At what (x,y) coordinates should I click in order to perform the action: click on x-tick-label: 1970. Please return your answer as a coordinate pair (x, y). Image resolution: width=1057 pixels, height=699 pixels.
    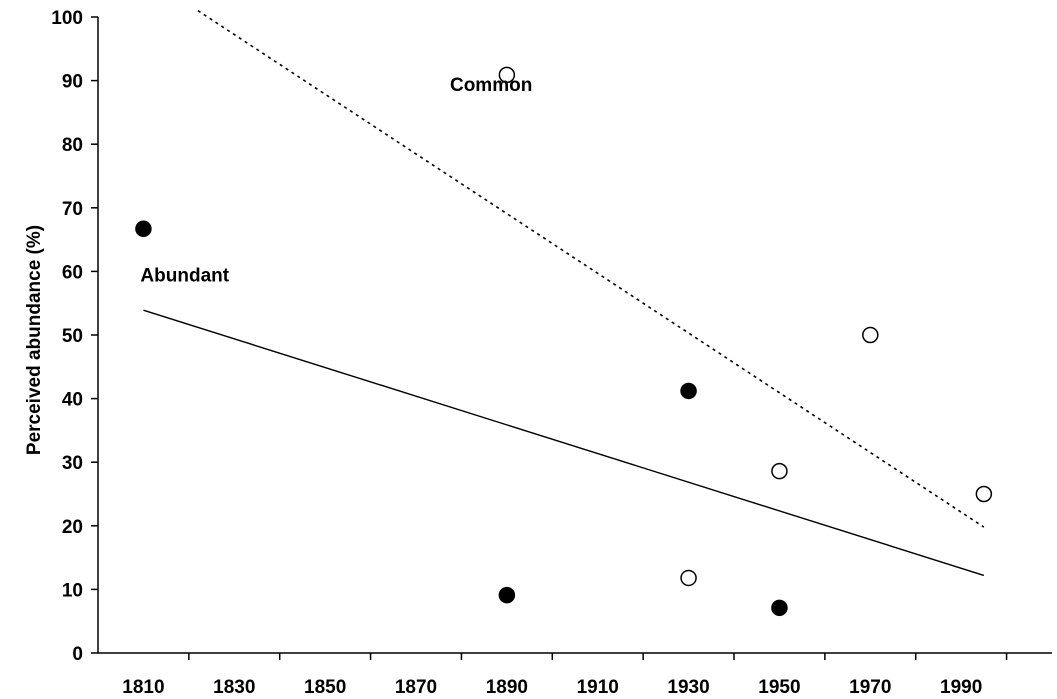
    Looking at the image, I should click on (870, 687).